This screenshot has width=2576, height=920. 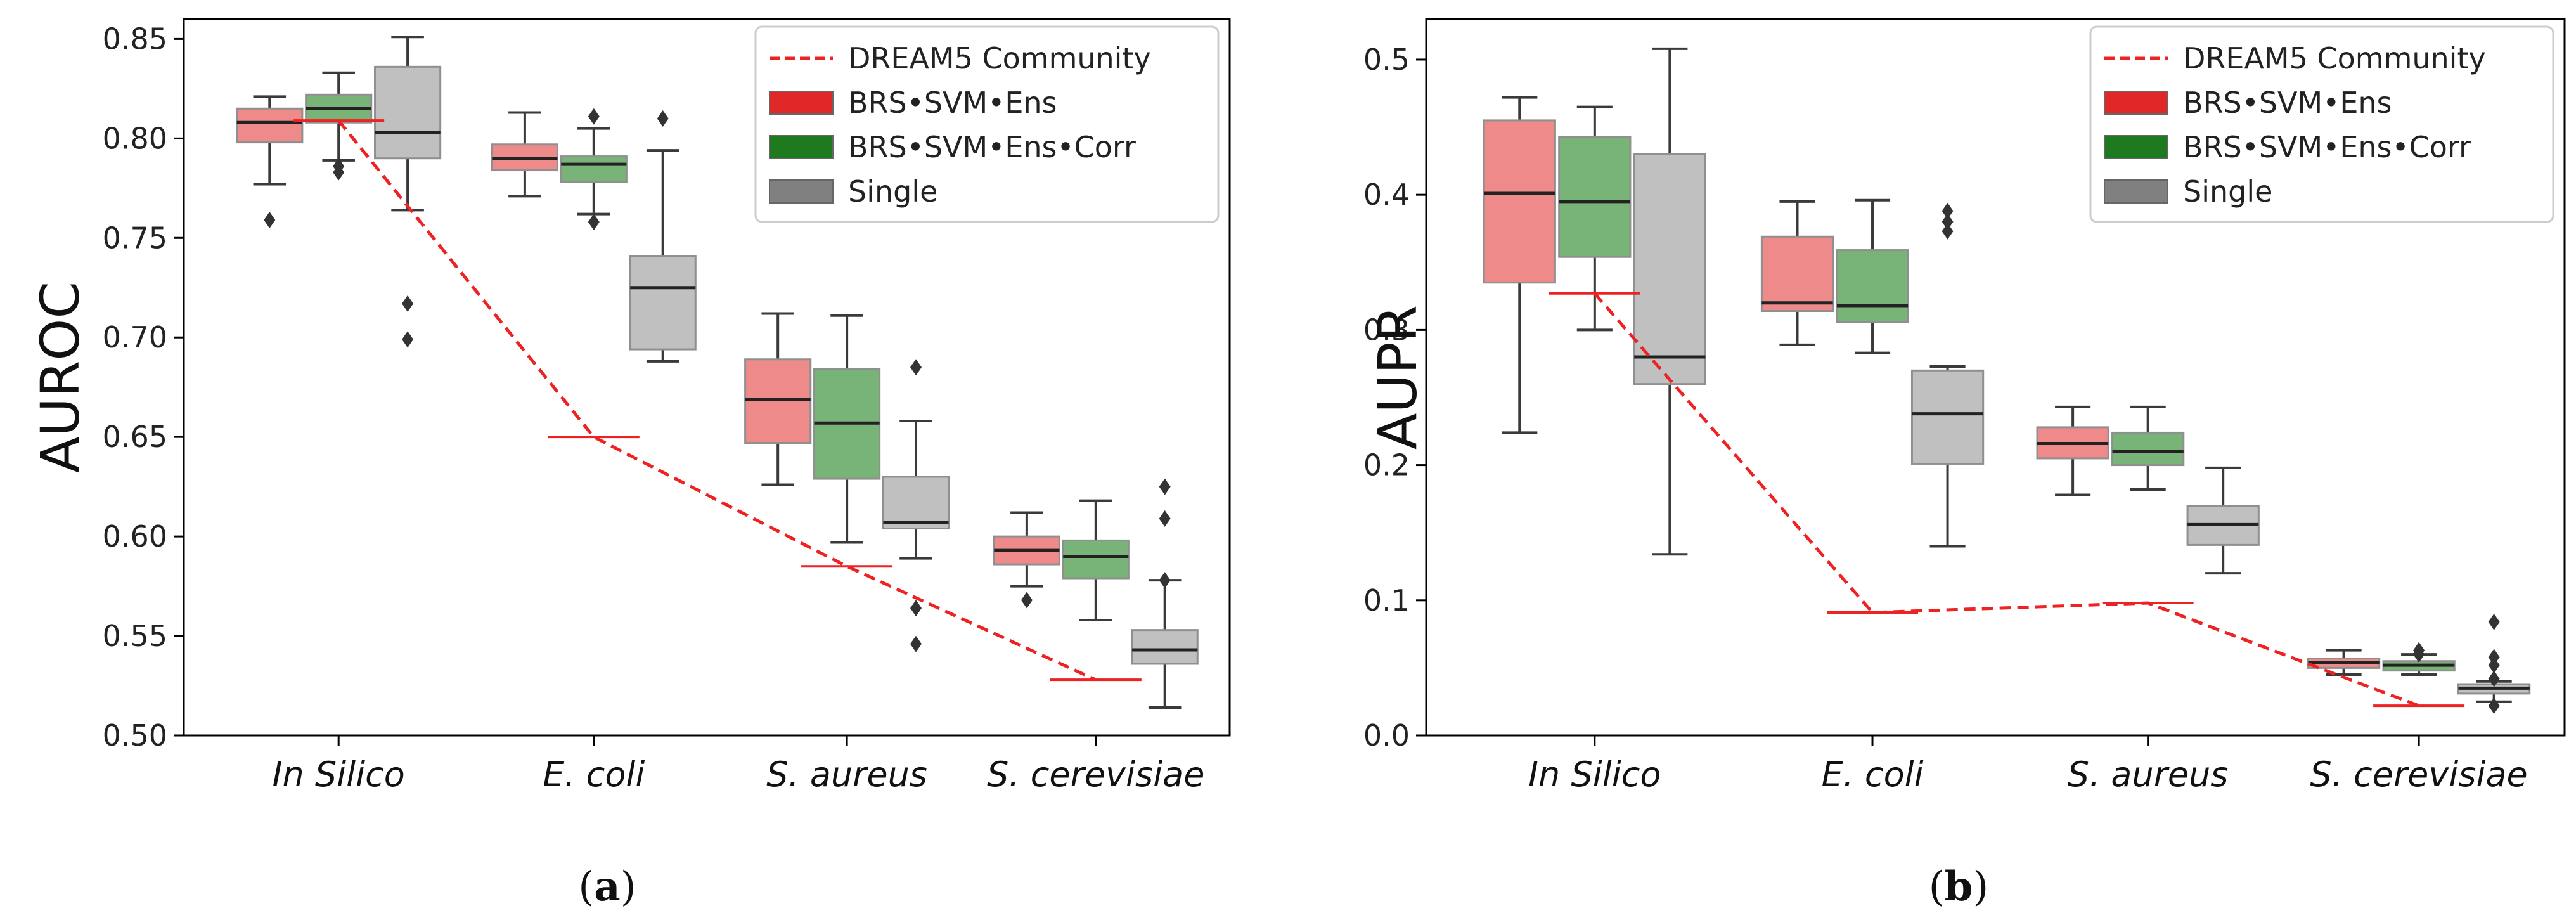 I want to click on y-tick-label: 0.60, so click(x=135, y=536).